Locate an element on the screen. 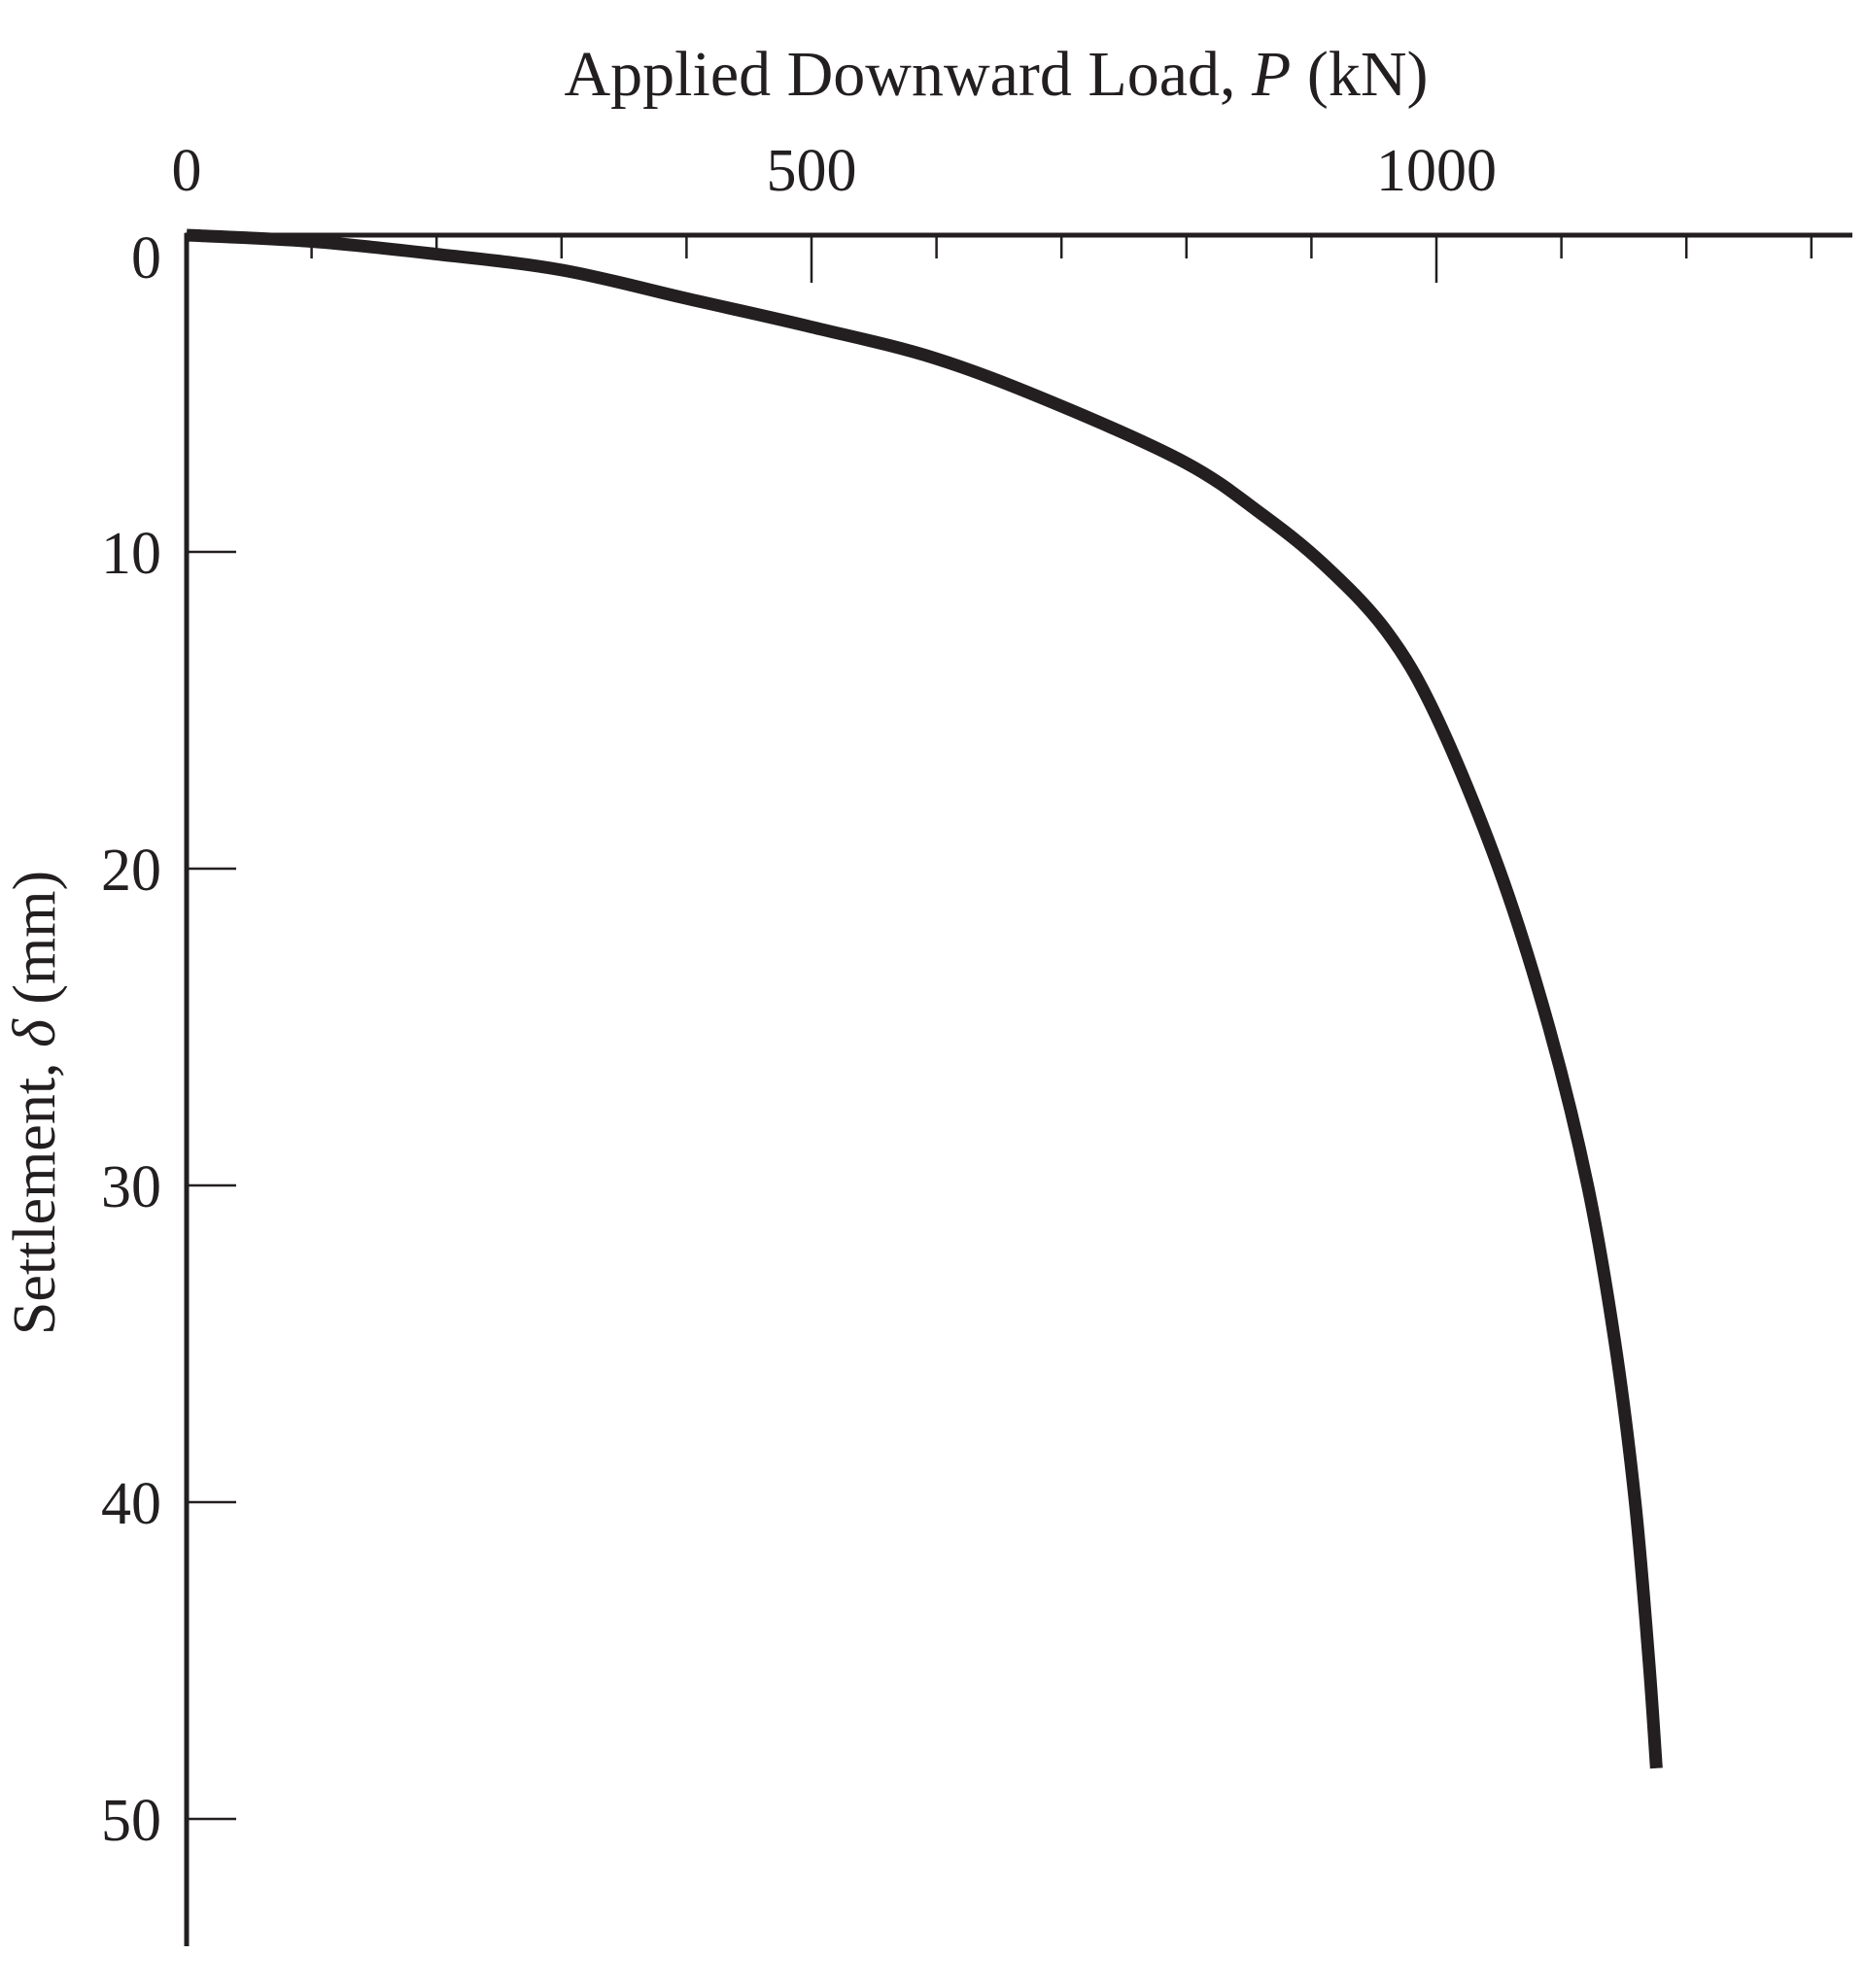  x-axis-title: Applied Downward Load, P (kN) is located at coordinates (997, 74).